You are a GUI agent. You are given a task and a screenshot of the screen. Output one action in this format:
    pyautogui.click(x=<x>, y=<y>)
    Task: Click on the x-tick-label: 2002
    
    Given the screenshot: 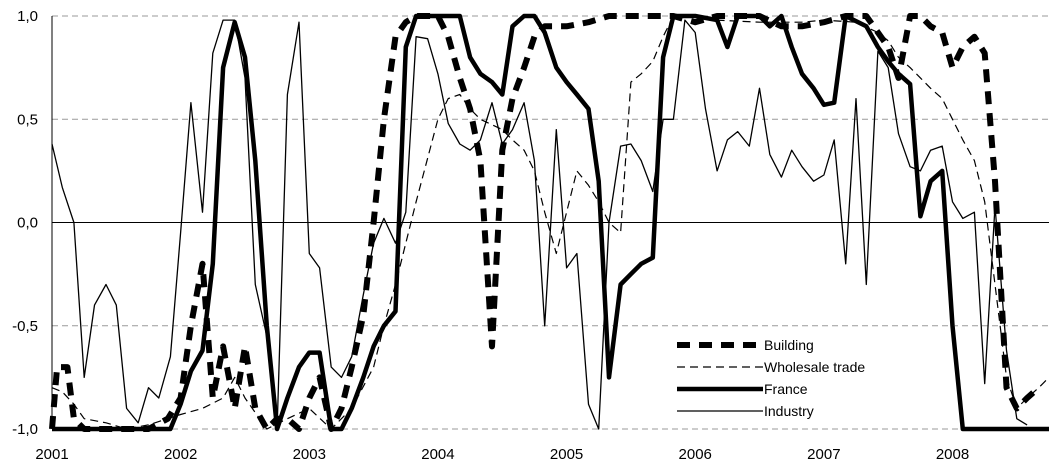 What is the action you would take?
    pyautogui.click(x=180, y=454)
    